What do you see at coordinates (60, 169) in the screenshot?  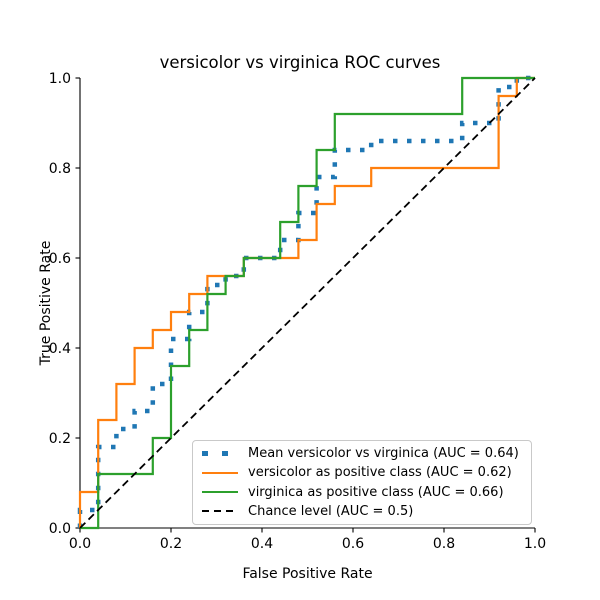 I see `y-tick-label: 0.8` at bounding box center [60, 169].